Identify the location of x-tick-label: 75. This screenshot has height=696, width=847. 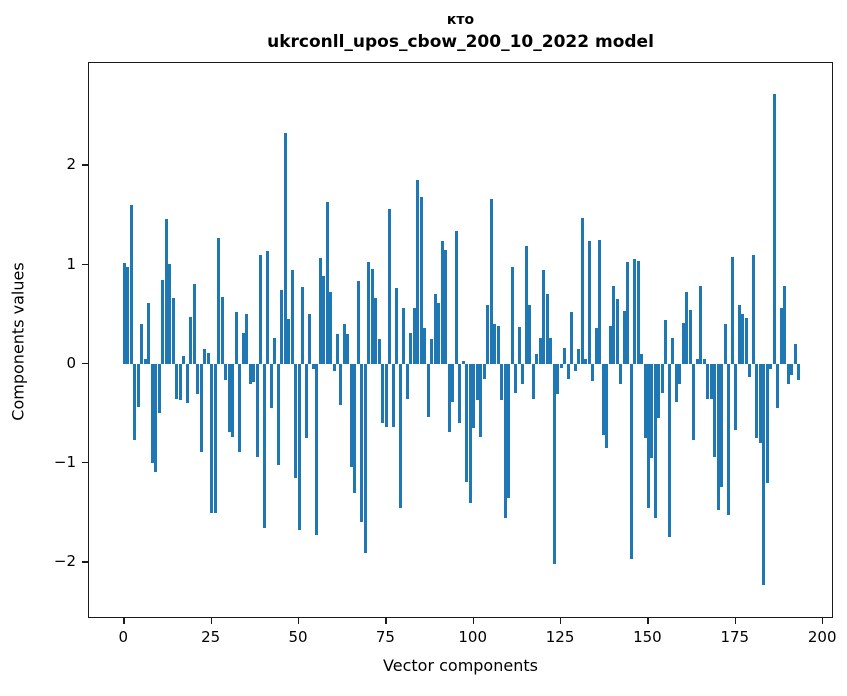
(385, 637).